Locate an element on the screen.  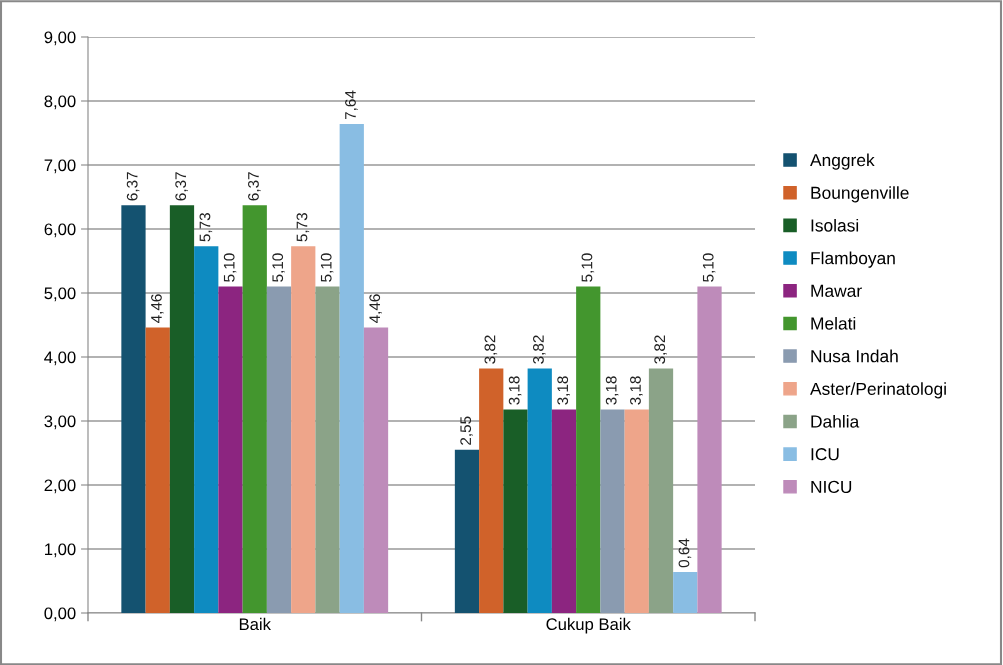
data-label: 7,64 is located at coordinates (351, 105).